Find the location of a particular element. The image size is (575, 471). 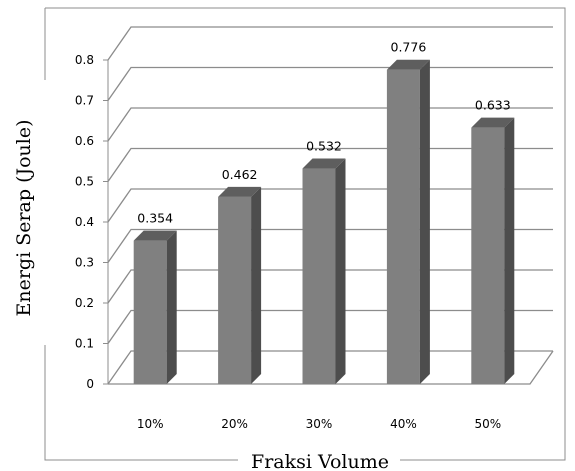

bar-40% is located at coordinates (408, 221).